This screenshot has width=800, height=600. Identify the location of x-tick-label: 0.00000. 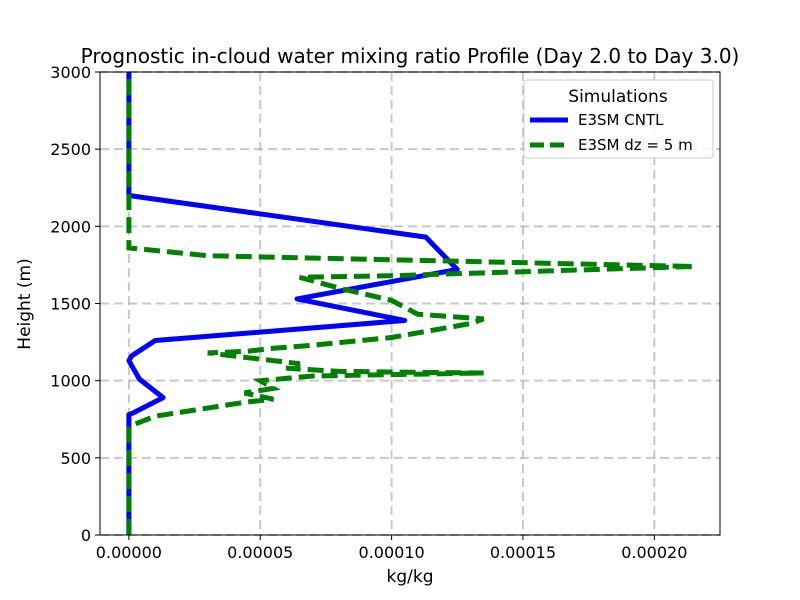
(129, 552).